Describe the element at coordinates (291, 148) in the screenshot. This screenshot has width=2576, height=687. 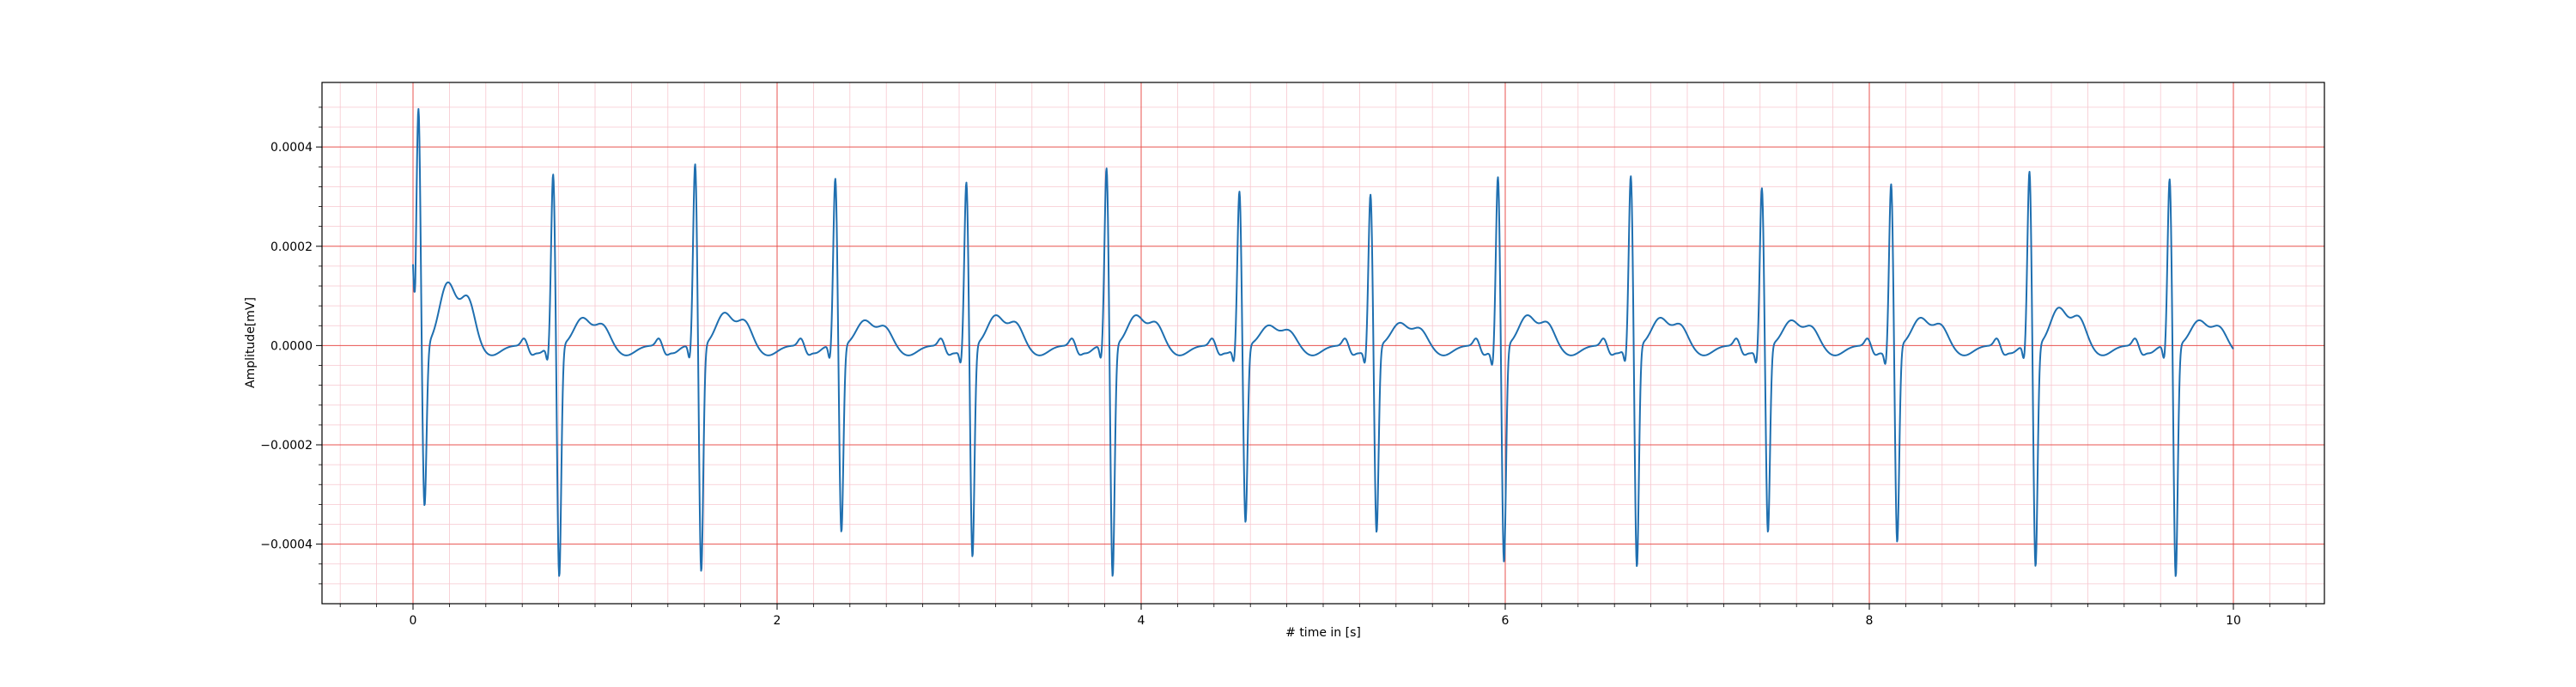
I see `y-tick-label: 0.0004` at that location.